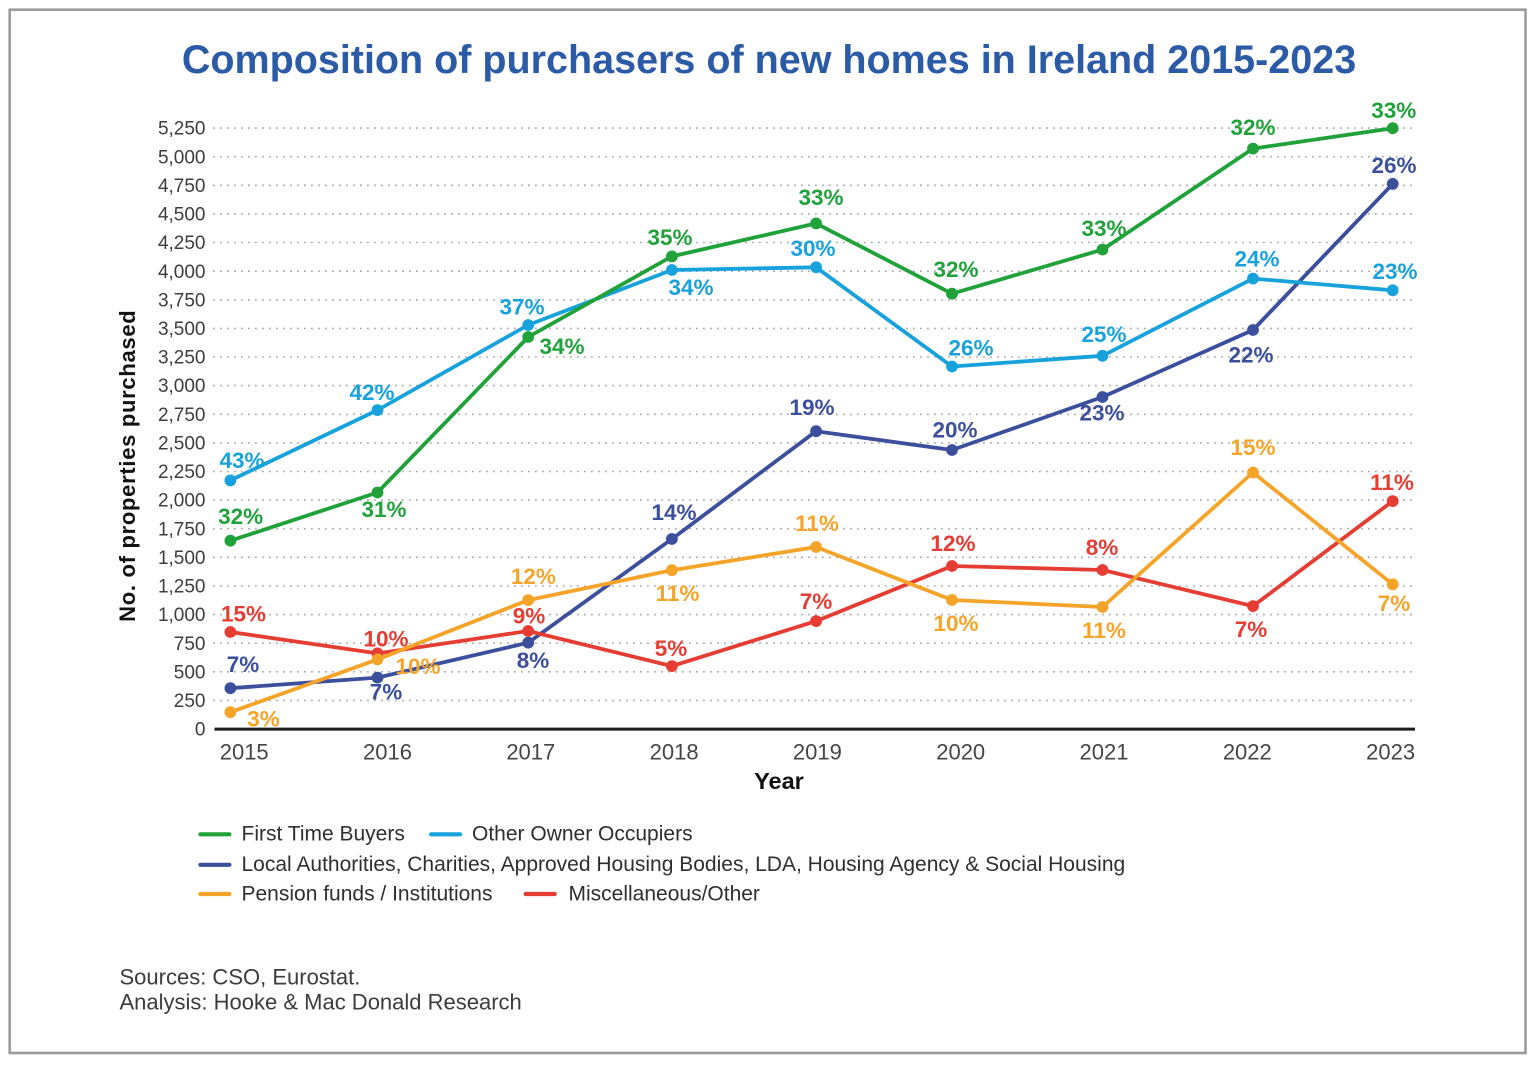 The width and height of the screenshot is (1536, 1070). Describe the element at coordinates (960, 752) in the screenshot. I see `svg-text: 2020` at that location.